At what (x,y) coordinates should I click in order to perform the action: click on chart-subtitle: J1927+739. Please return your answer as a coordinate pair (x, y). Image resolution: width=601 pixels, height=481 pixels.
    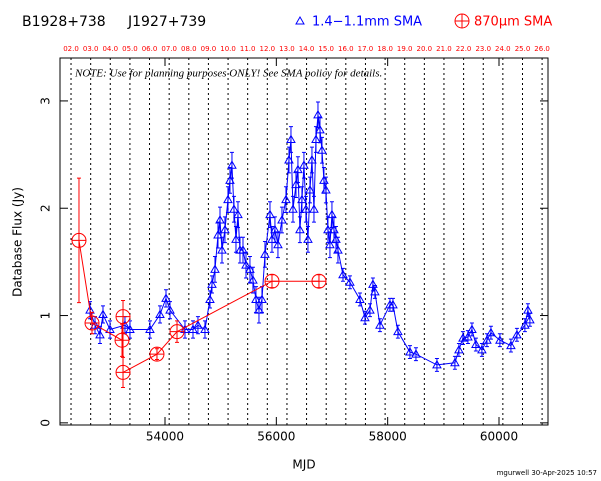
    Looking at the image, I should click on (166, 22).